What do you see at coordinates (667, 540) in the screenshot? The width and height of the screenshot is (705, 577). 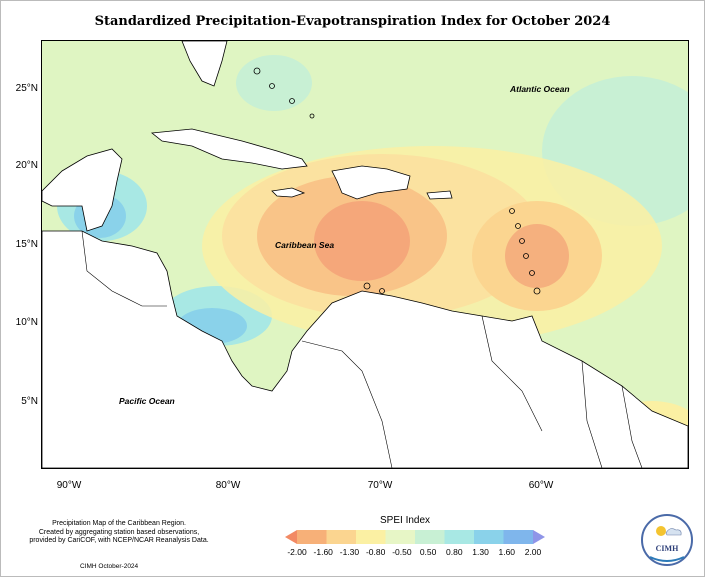 I see `cimh-logo: CIMH` at bounding box center [667, 540].